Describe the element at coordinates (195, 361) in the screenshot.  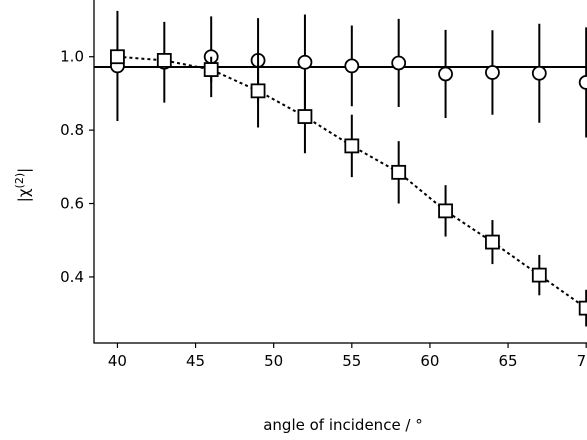
I see `x-tick-label: 45` at that location.